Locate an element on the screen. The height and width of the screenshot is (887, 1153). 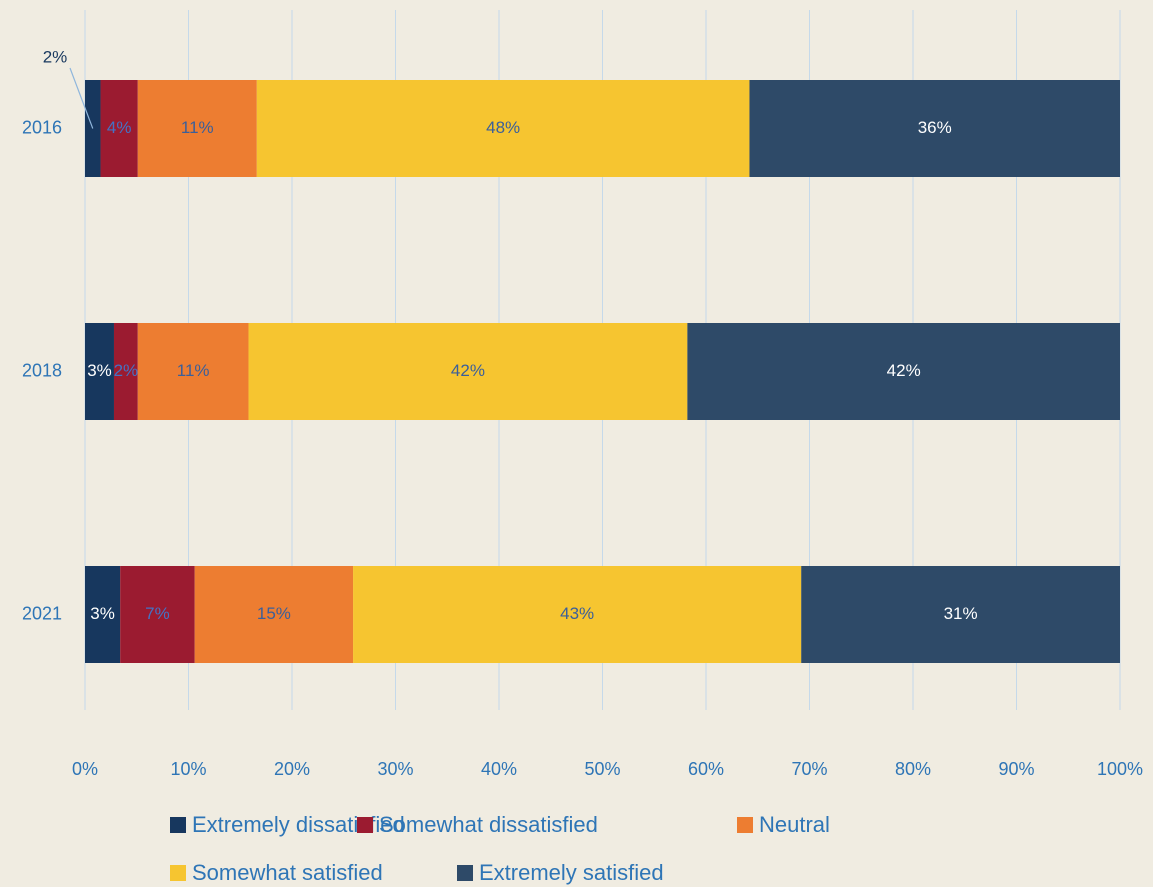
data-label: 31% is located at coordinates (961, 613).